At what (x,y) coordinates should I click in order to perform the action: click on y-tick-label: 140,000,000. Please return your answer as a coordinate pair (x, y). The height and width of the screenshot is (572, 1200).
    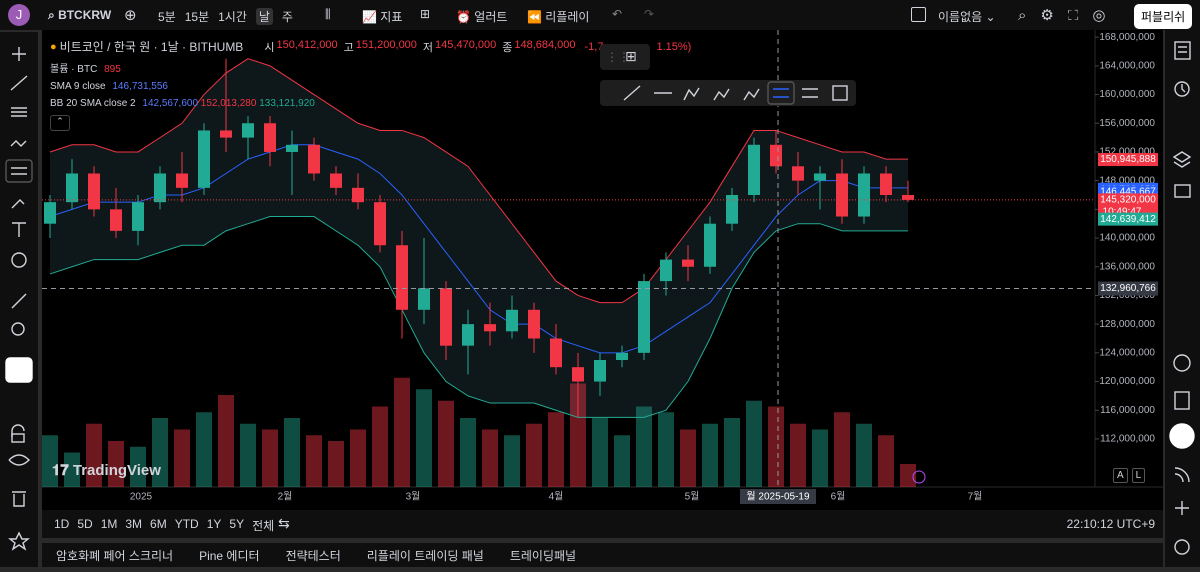
    Looking at the image, I should click on (1127, 238).